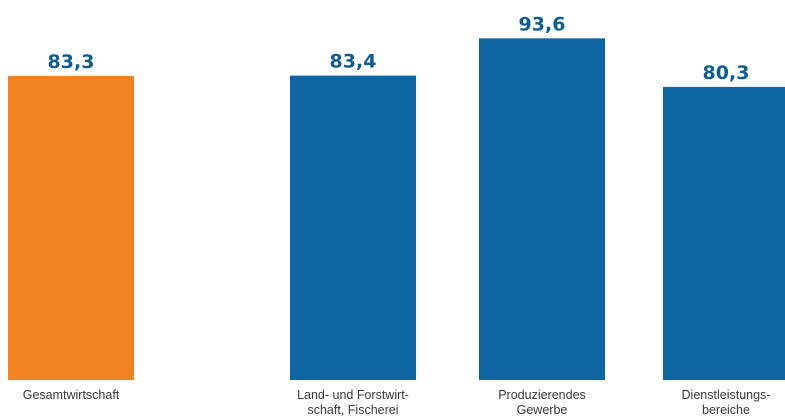 This screenshot has width=785, height=419. What do you see at coordinates (353, 62) in the screenshot?
I see `value-label-2: 83,4` at bounding box center [353, 62].